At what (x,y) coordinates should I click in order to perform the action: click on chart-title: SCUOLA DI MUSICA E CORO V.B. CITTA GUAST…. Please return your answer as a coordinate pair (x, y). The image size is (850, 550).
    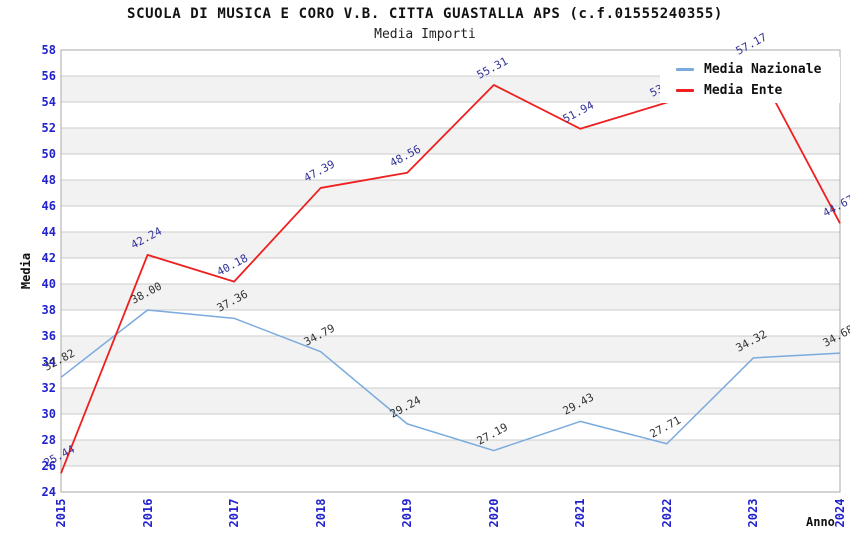
    Looking at the image, I should click on (425, 14).